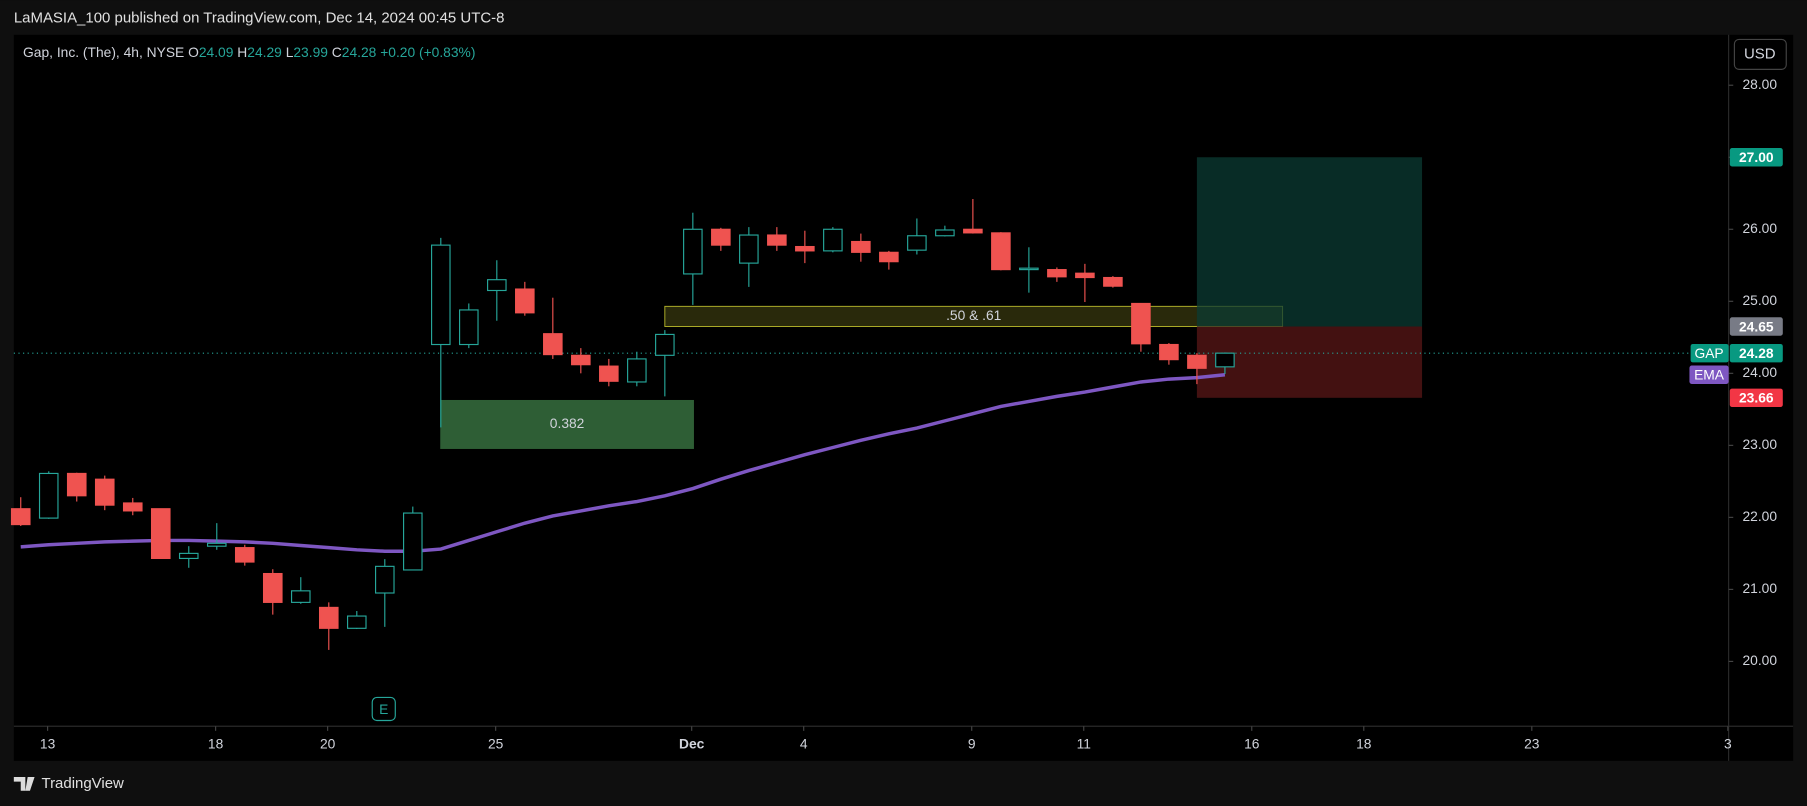 The width and height of the screenshot is (1807, 806). What do you see at coordinates (82, 783) in the screenshot?
I see `brand-name: TradingView` at bounding box center [82, 783].